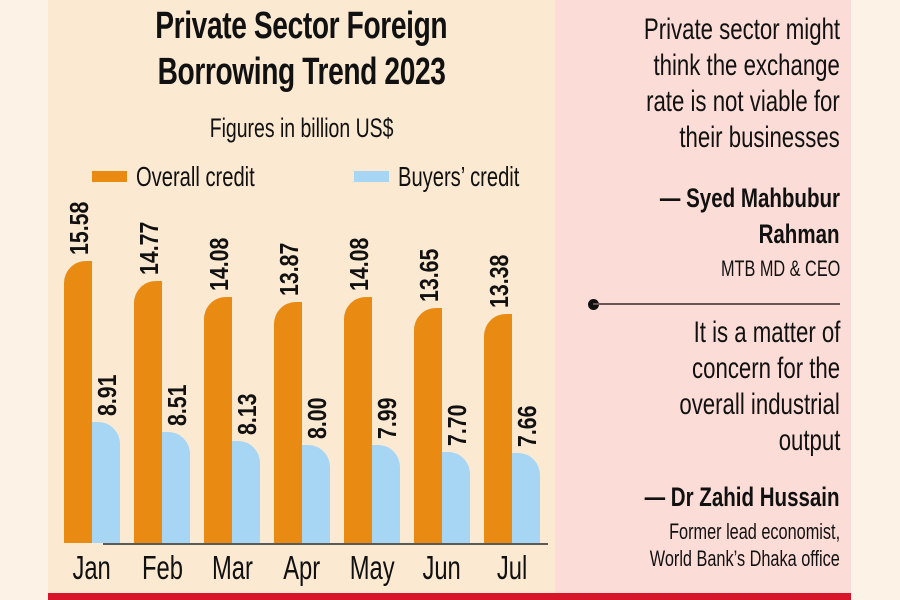 The height and width of the screenshot is (600, 900). I want to click on x-tick-text: Jul, so click(512, 567).